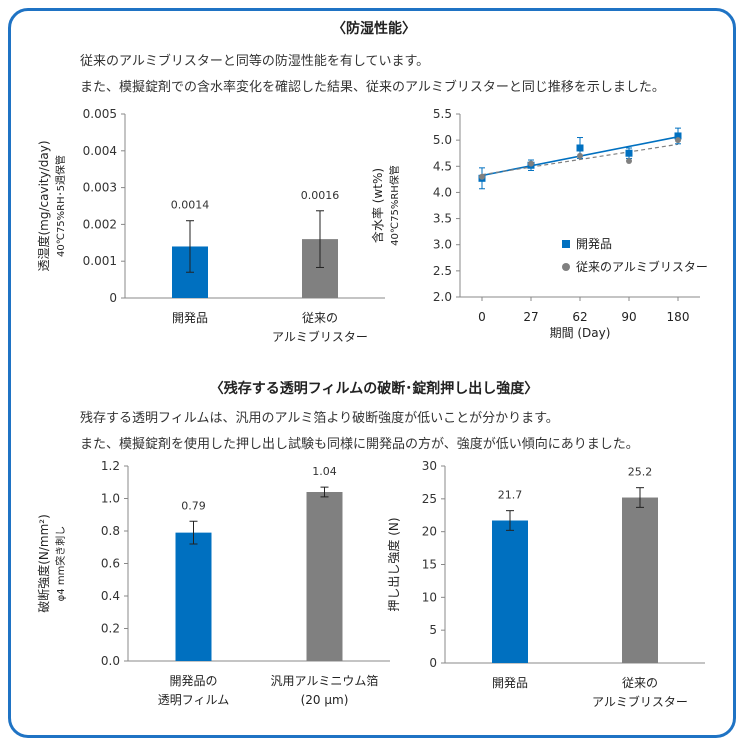  Describe the element at coordinates (43, 563) in the screenshot. I see `break-y-label: 破断強度(N/mm²)` at that location.